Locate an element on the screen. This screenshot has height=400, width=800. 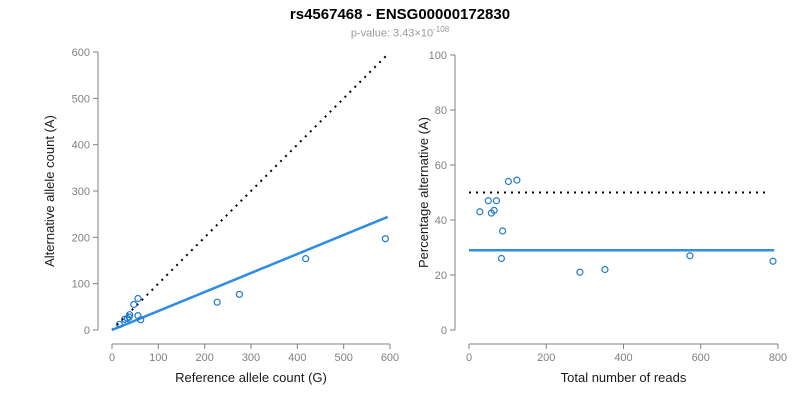
y-tick-label: 80 is located at coordinates (441, 111).